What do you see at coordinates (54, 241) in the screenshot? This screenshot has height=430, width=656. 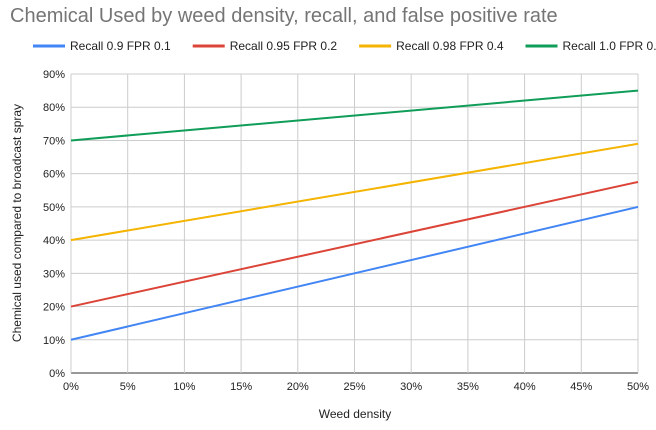 I see `y-tick-label: 40%` at bounding box center [54, 241].